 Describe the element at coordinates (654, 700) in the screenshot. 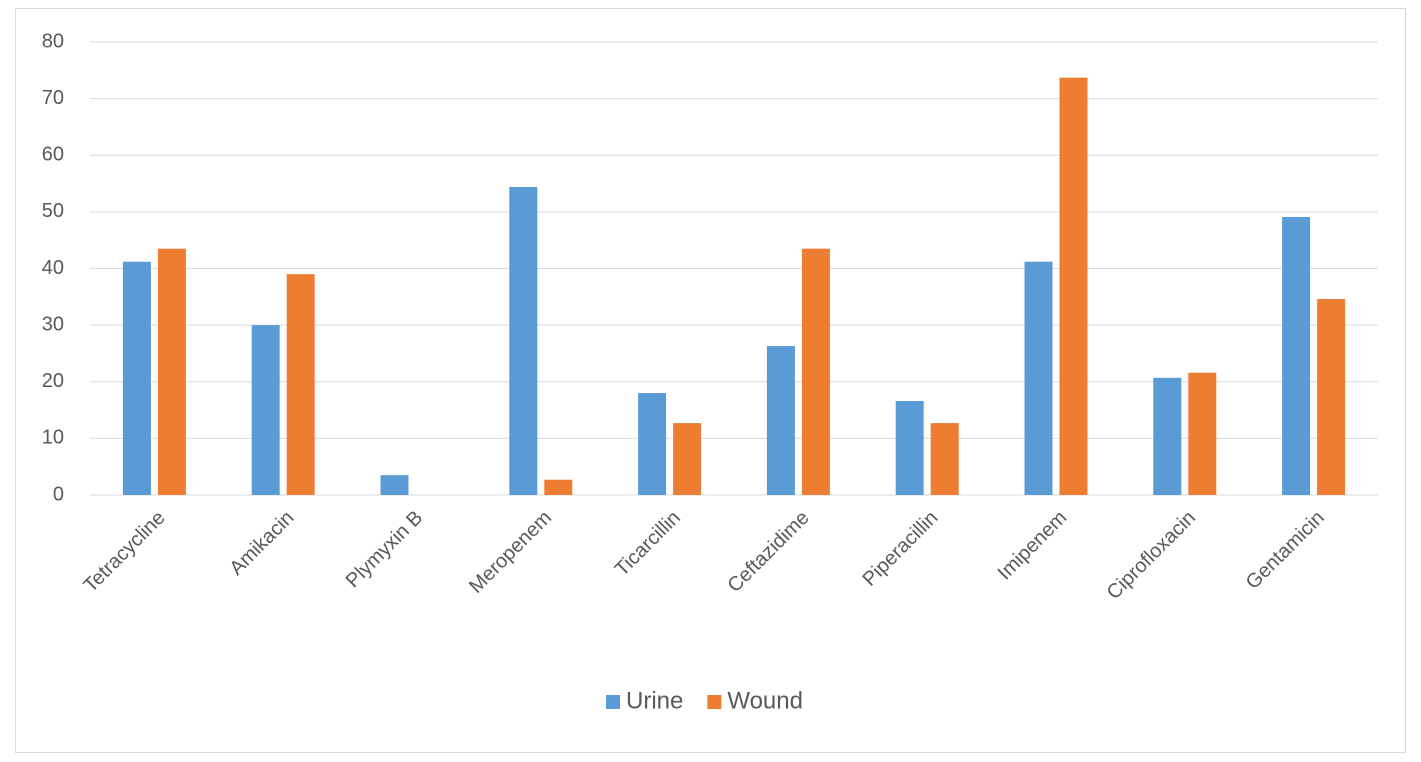

I see `legend-label: Urine` at that location.